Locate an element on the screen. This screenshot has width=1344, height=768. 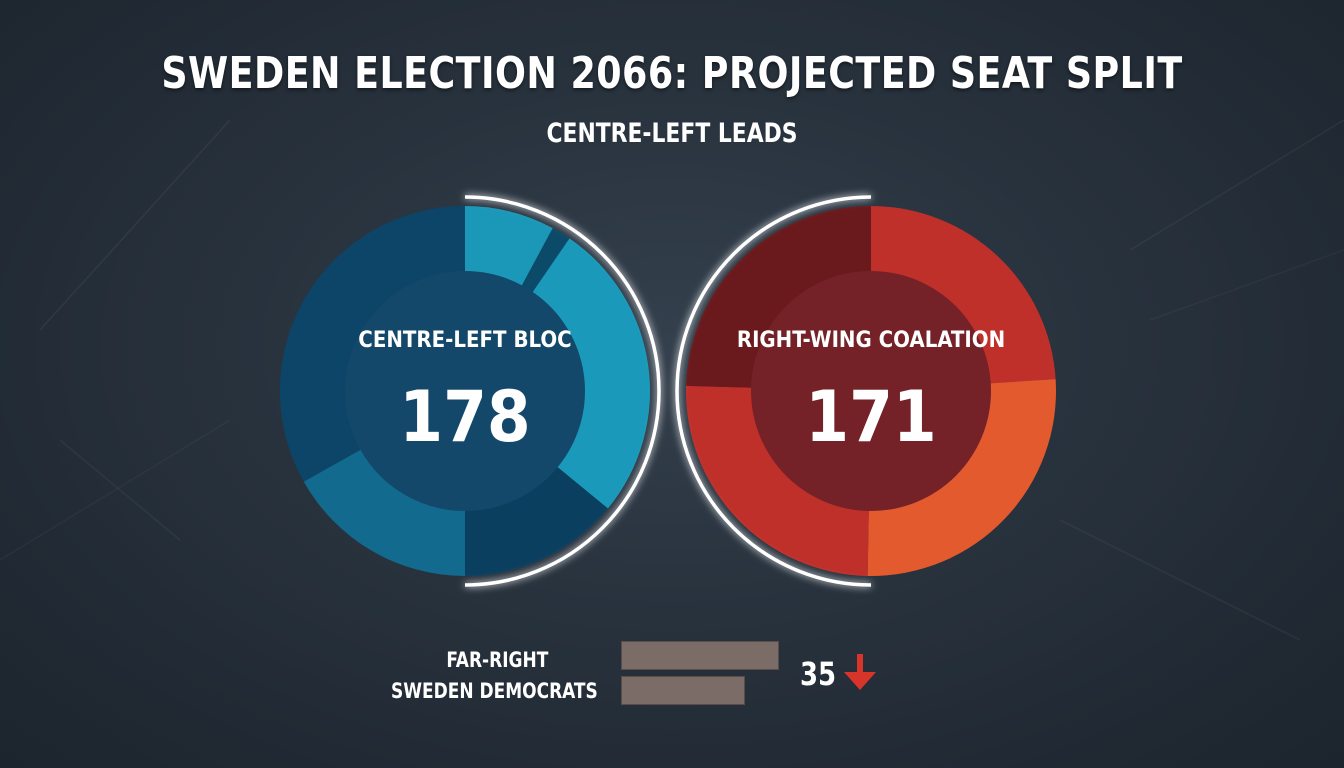
bar-label-far-right: FAR-RIGHT is located at coordinates (497, 660).